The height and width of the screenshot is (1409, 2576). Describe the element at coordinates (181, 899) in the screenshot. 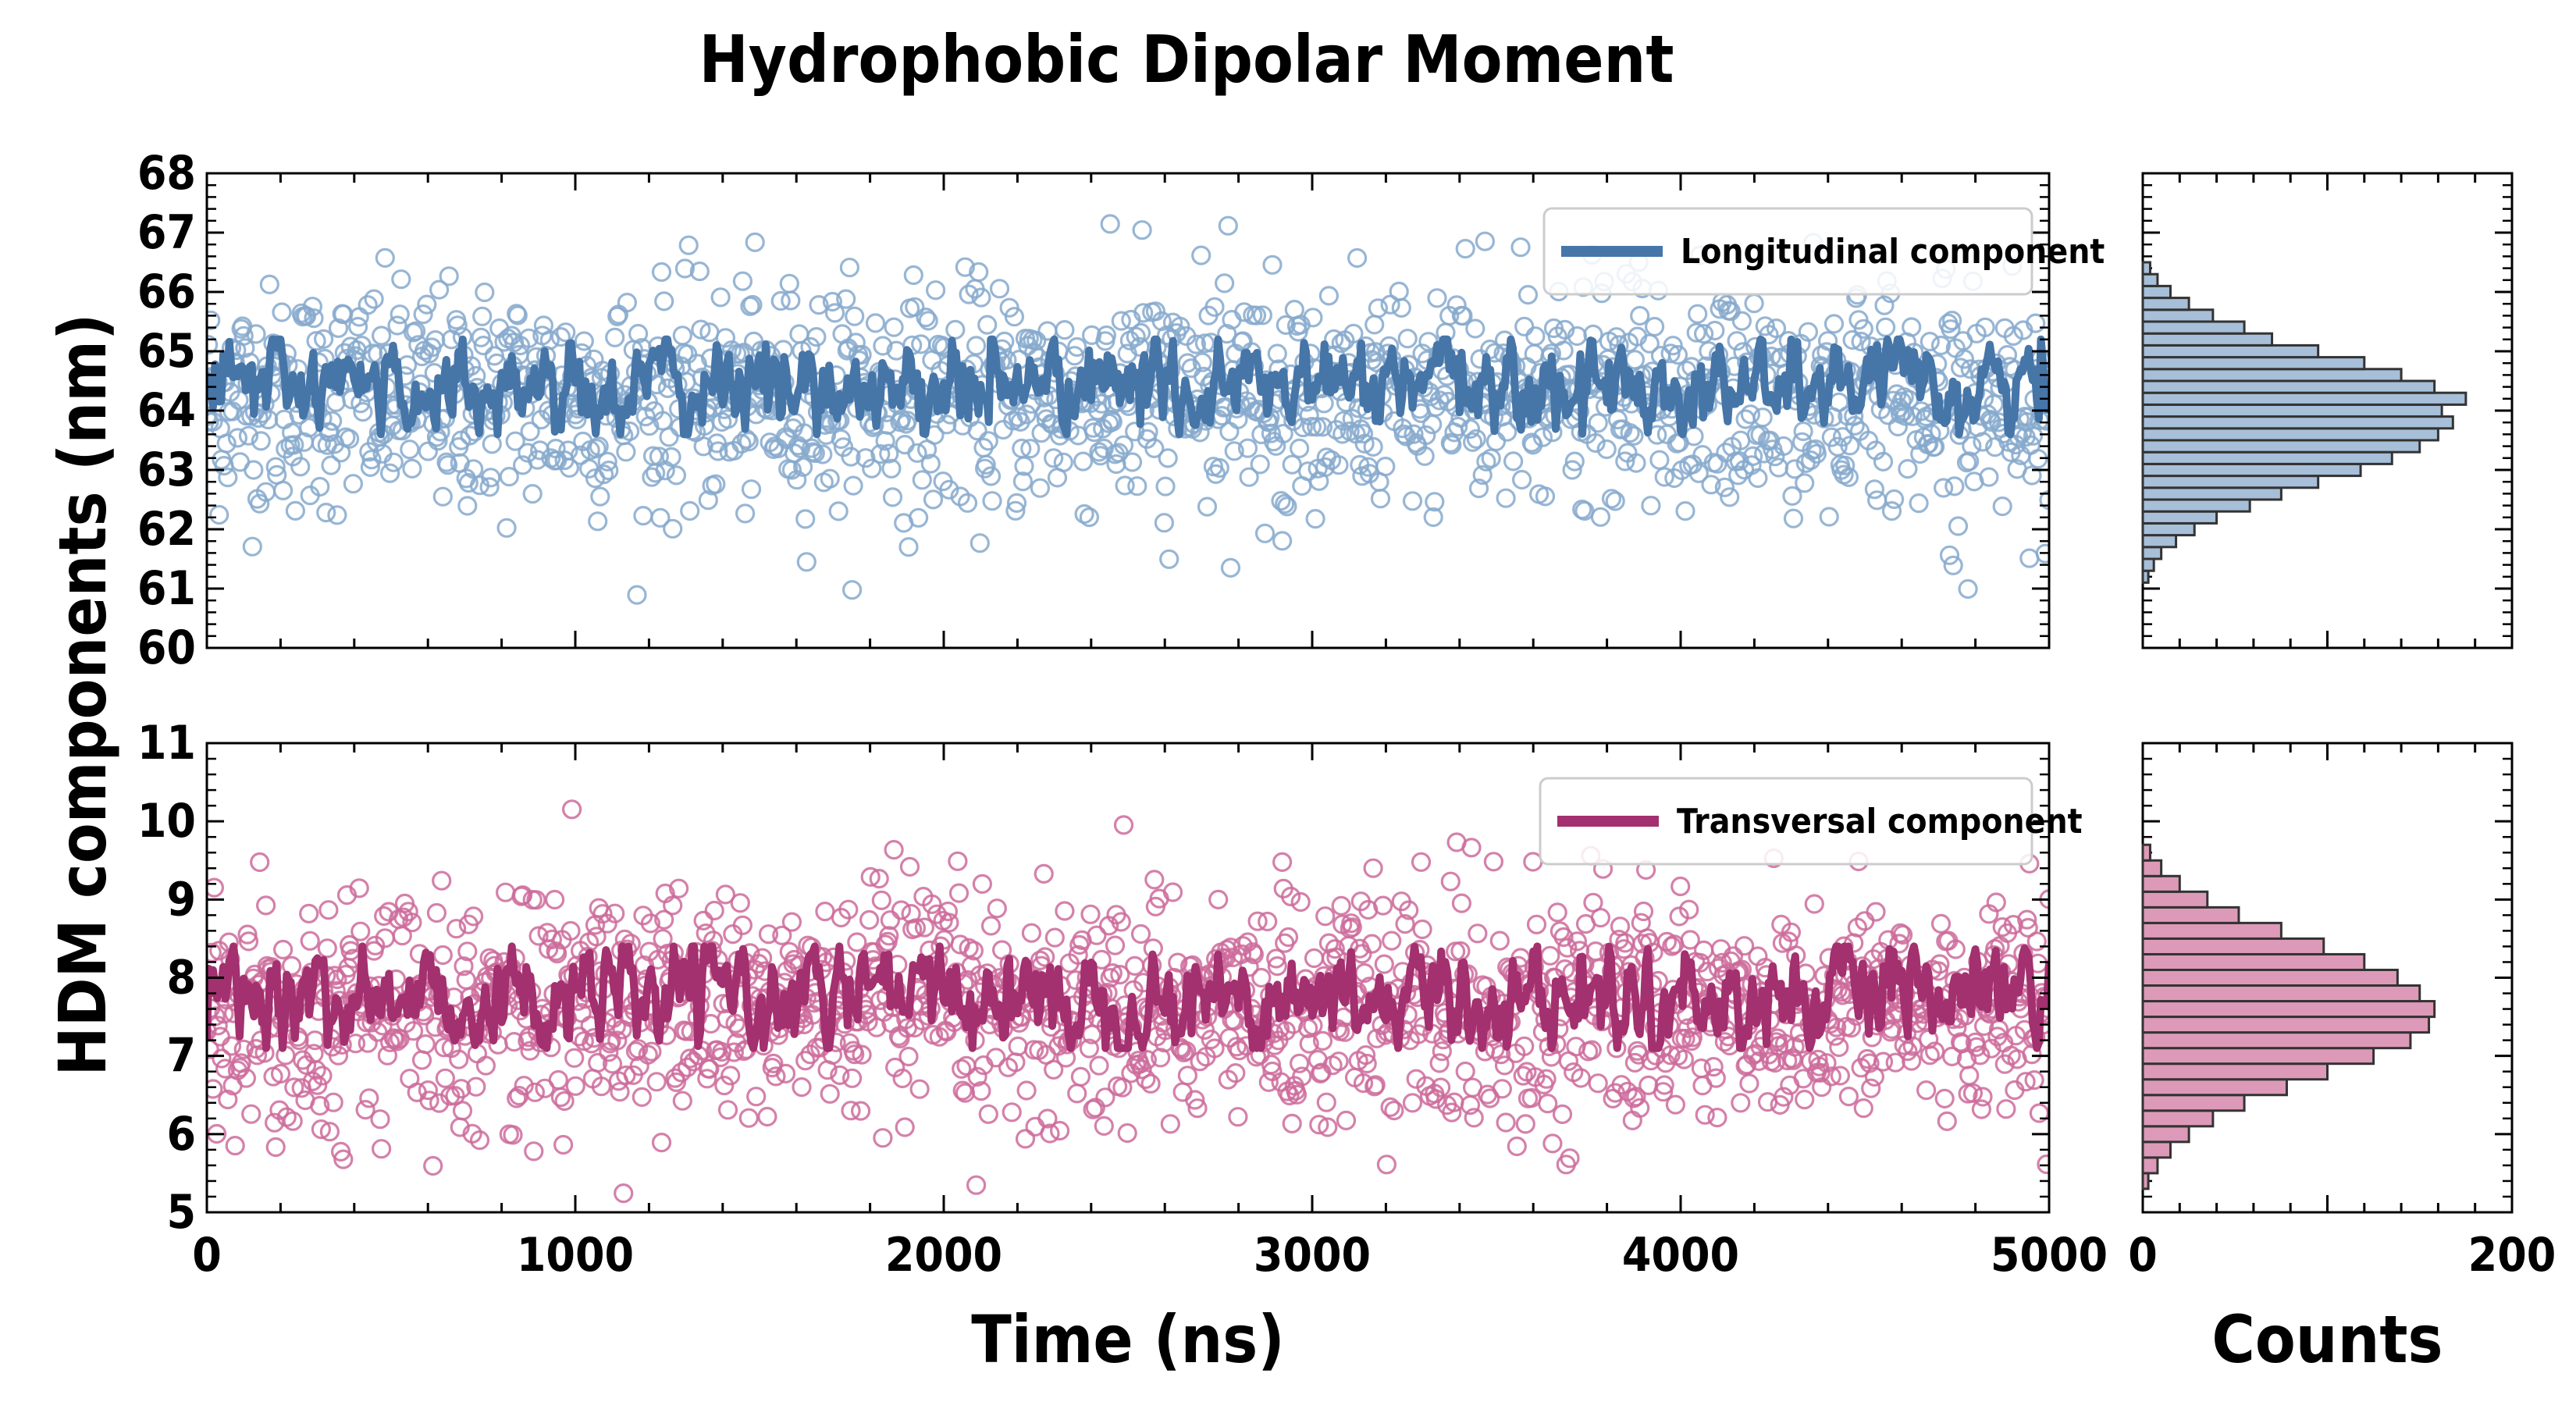

I see `y-tick-label: 9` at that location.